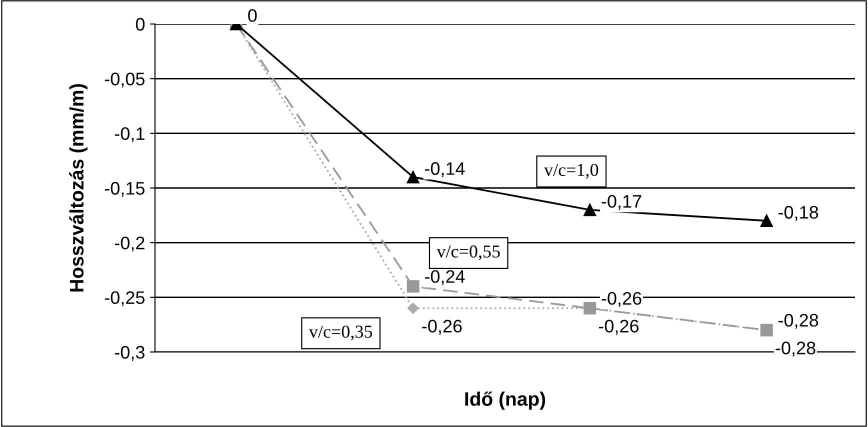 The height and width of the screenshot is (427, 868). Describe the element at coordinates (444, 278) in the screenshot. I see `data-label: -0,24` at that location.